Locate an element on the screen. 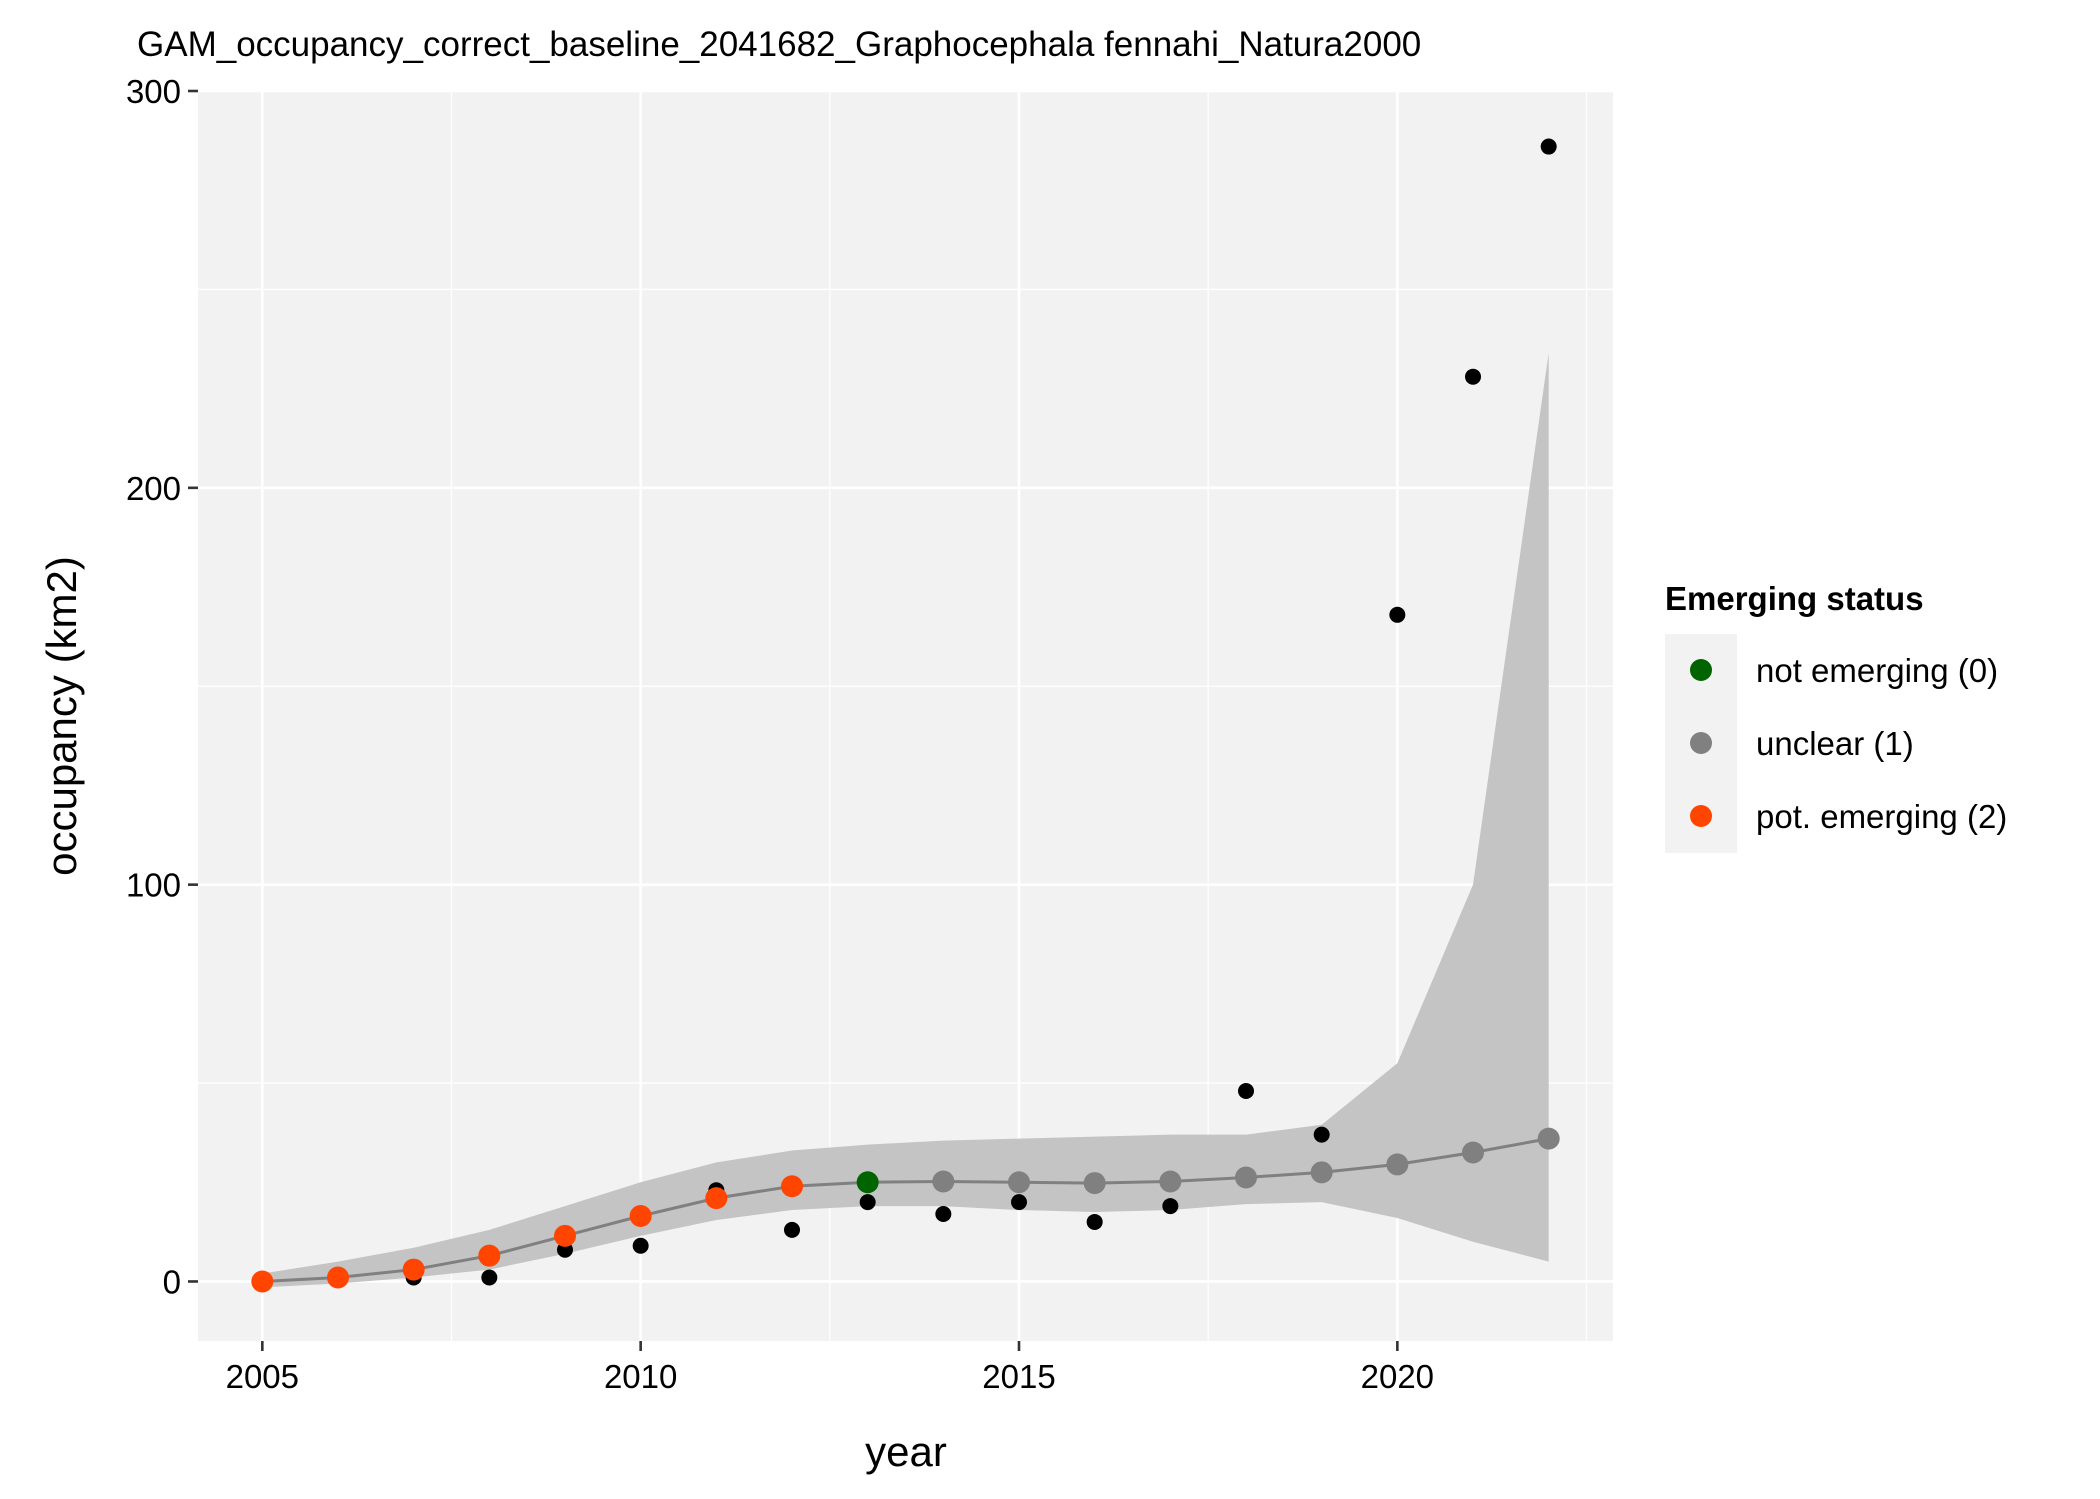 The image size is (2100, 1499). x-tick-label: 2020 is located at coordinates (1397, 1376).